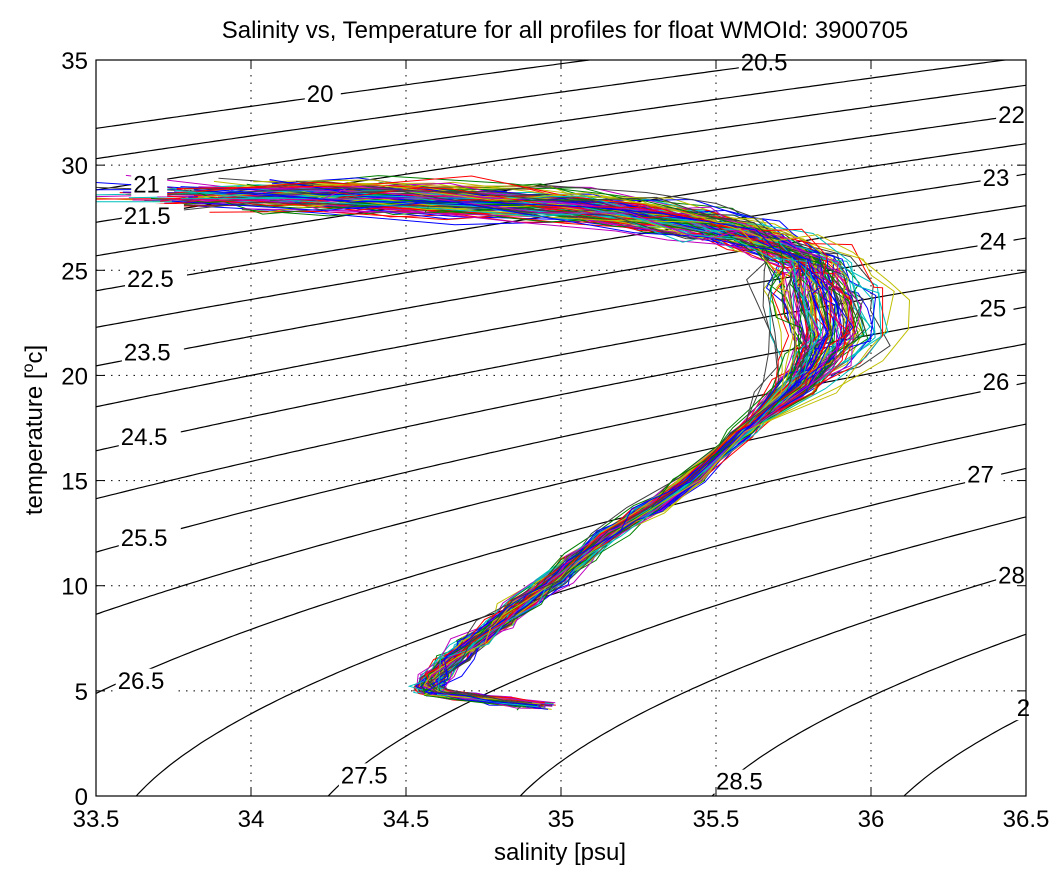  I want to click on y-tick-label: 25, so click(74, 271).